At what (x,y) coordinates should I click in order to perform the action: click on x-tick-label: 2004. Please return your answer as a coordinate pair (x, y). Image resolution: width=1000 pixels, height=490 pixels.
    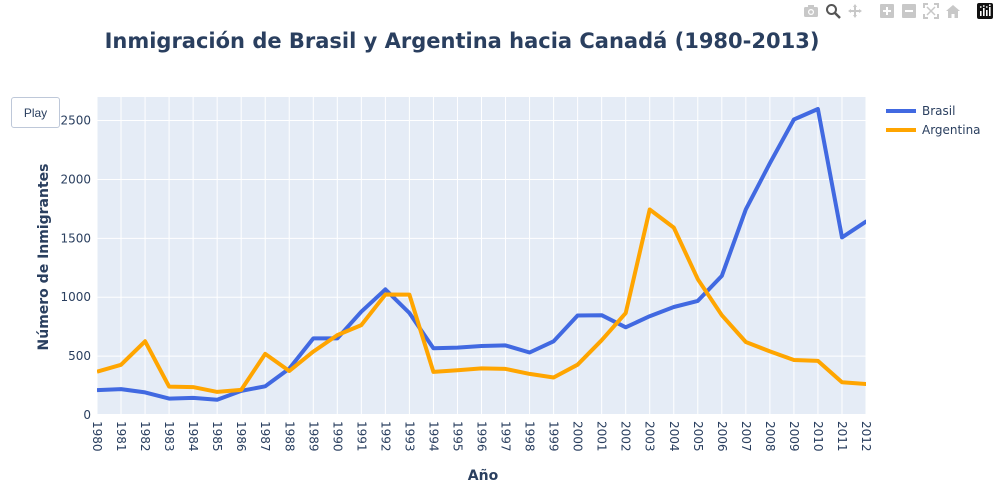
    Looking at the image, I should click on (674, 436).